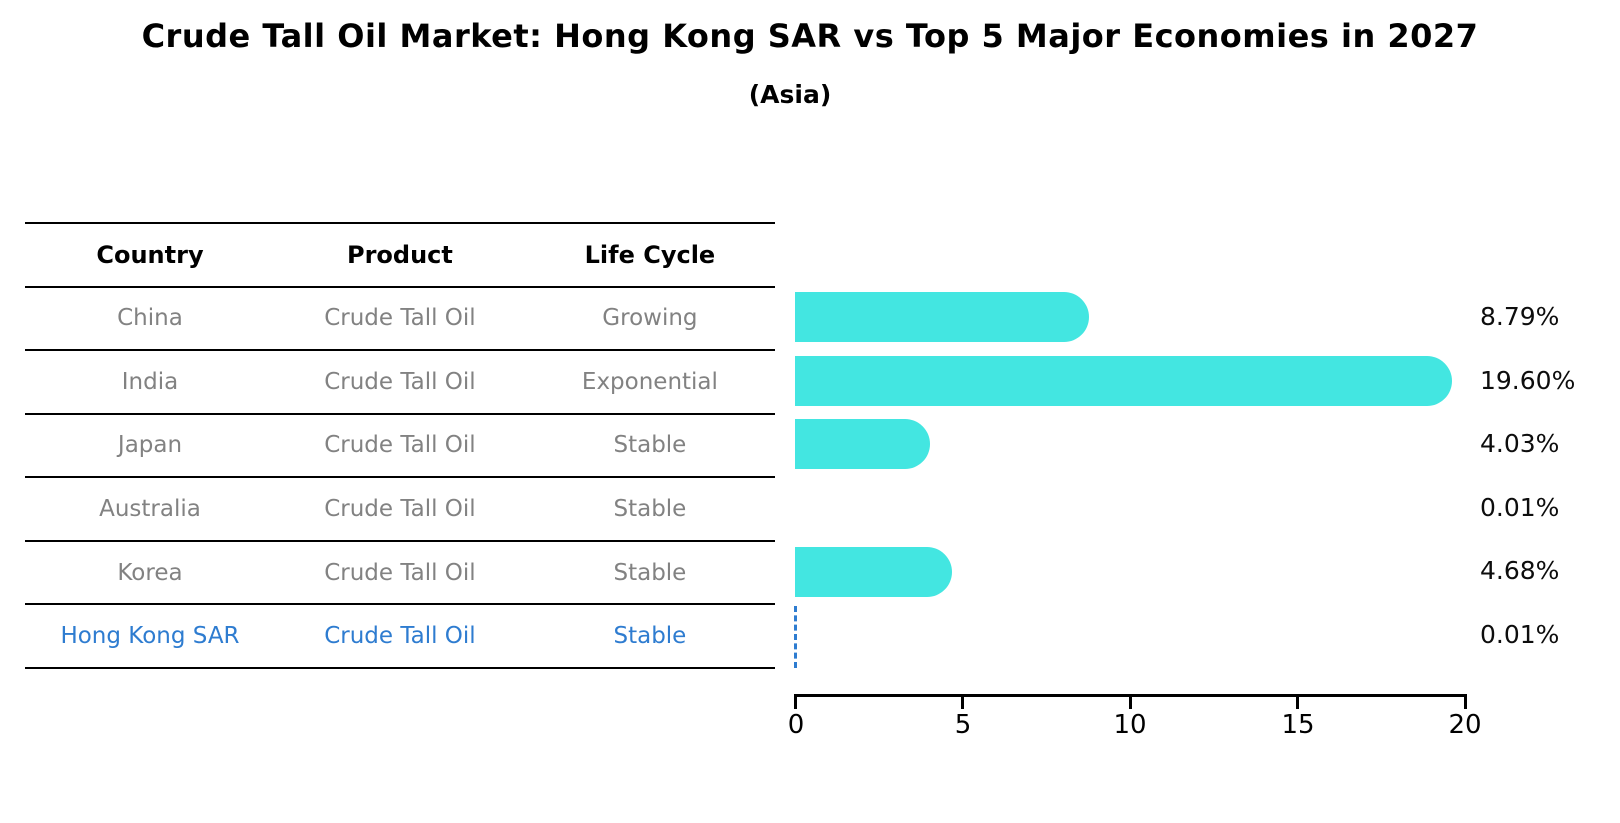 This screenshot has width=1620, height=823. I want to click on cell-country: India, so click(150, 381).